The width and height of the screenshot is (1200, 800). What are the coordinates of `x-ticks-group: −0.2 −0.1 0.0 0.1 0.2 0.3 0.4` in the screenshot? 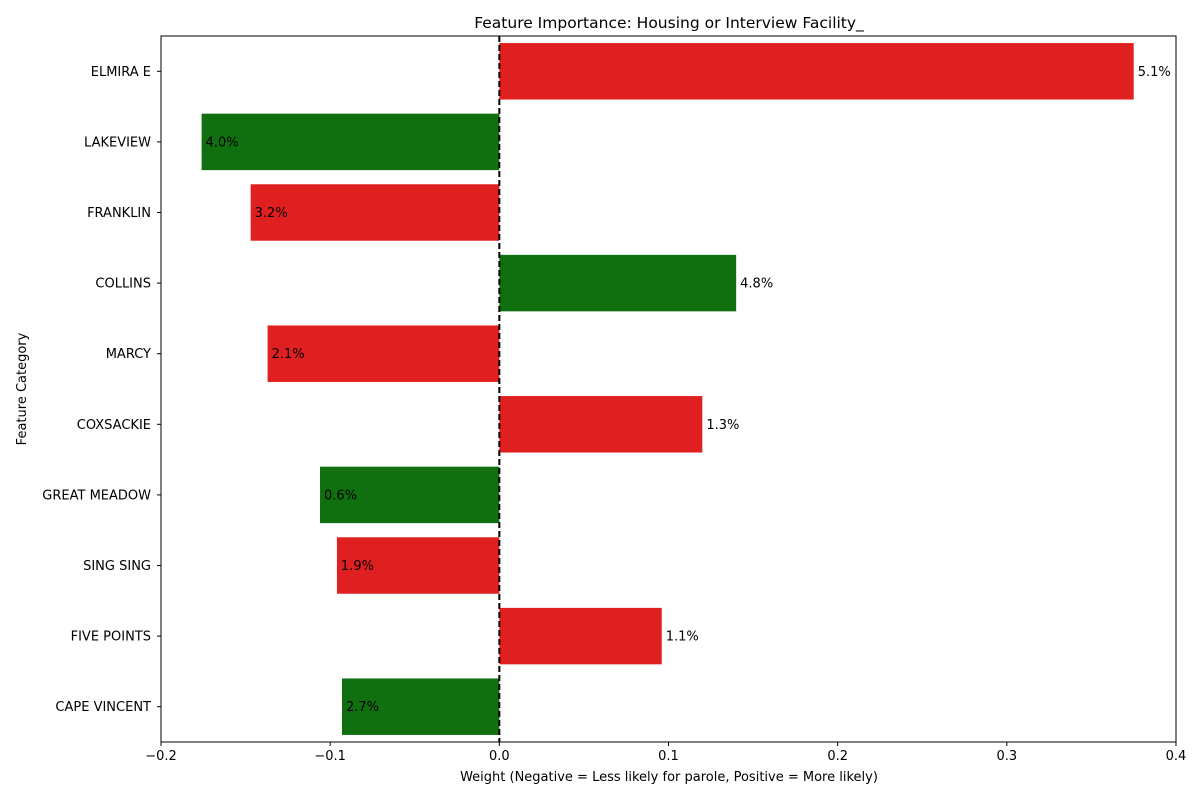 It's located at (665, 753).